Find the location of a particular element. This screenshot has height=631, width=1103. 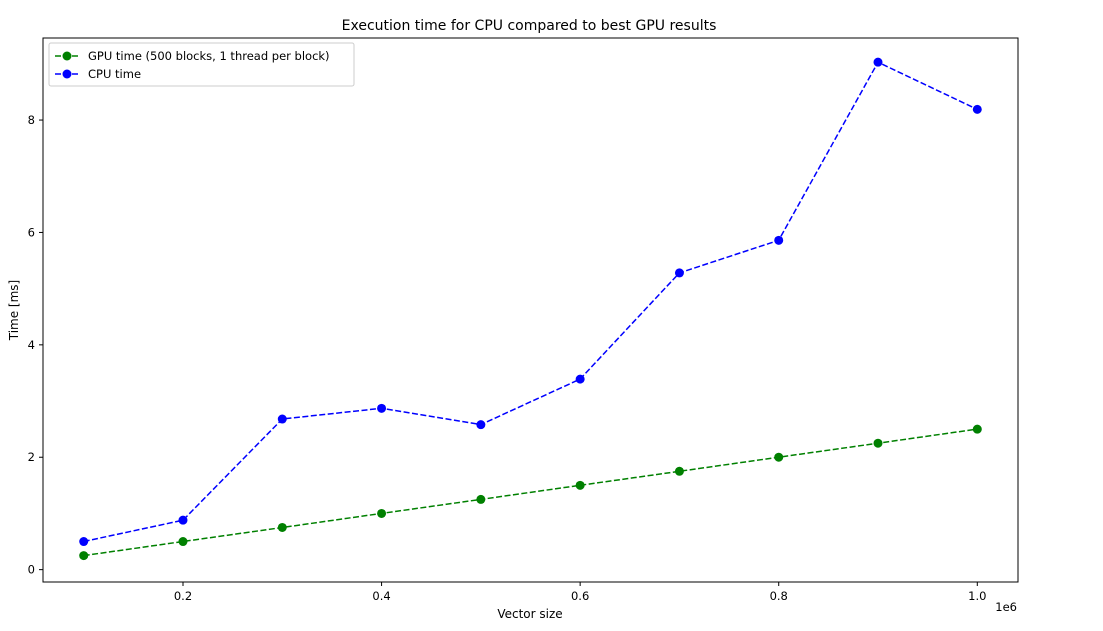

x-tick-label: 0.8 is located at coordinates (779, 596).